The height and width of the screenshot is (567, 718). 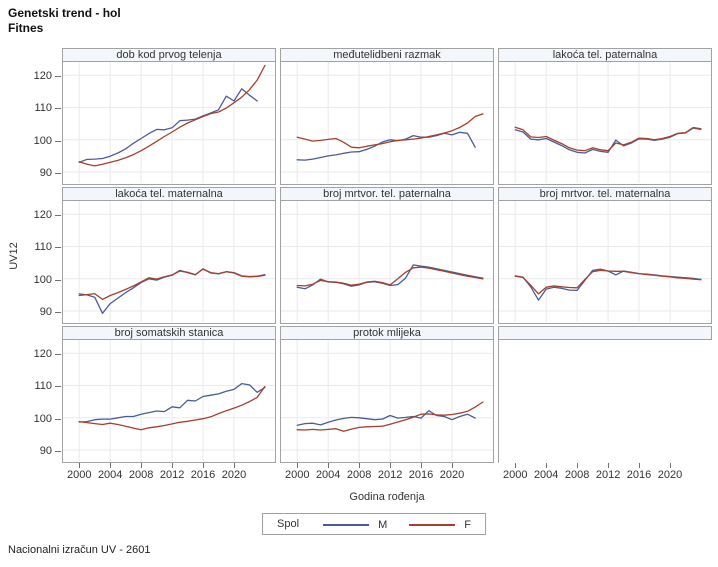 What do you see at coordinates (467, 525) in the screenshot?
I see `legend-entry-label: F` at bounding box center [467, 525].